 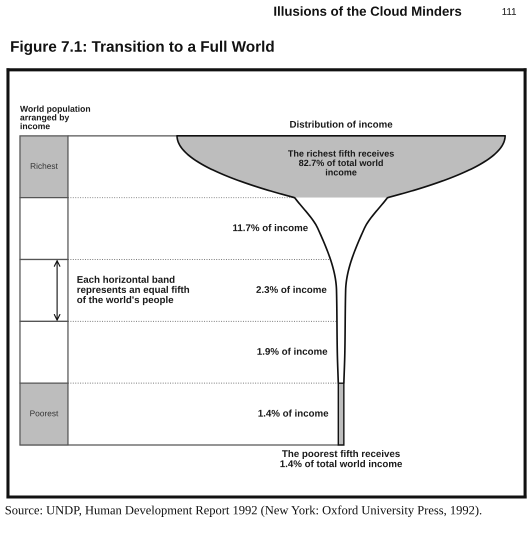 What do you see at coordinates (291, 290) in the screenshot?
I see `data-label: 2.3% of income` at bounding box center [291, 290].